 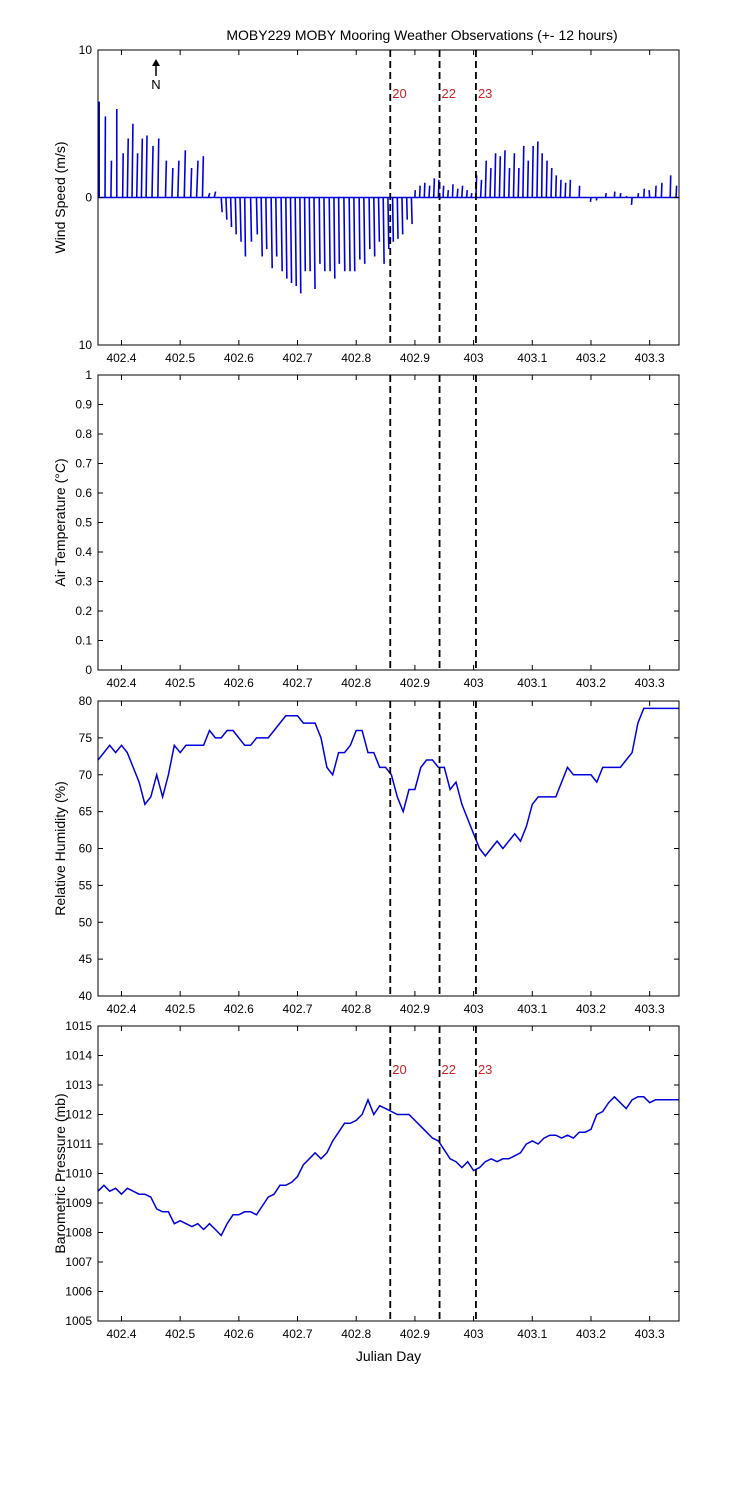 I want to click on y-tick-label: 0.6, so click(x=83, y=493).